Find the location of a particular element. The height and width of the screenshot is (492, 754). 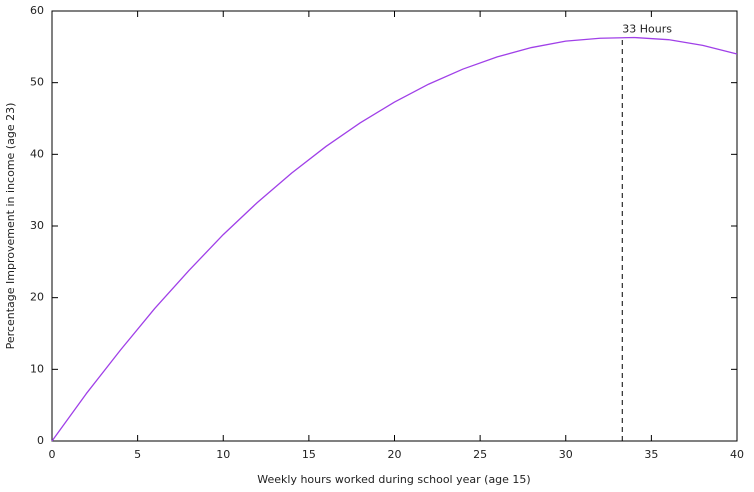

x-tick-label: 40 is located at coordinates (737, 454).